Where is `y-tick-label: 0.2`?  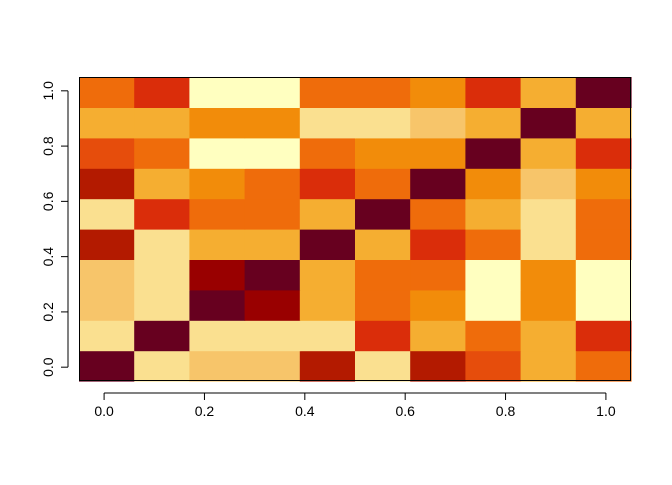 y-tick-label: 0.2 is located at coordinates (48, 312).